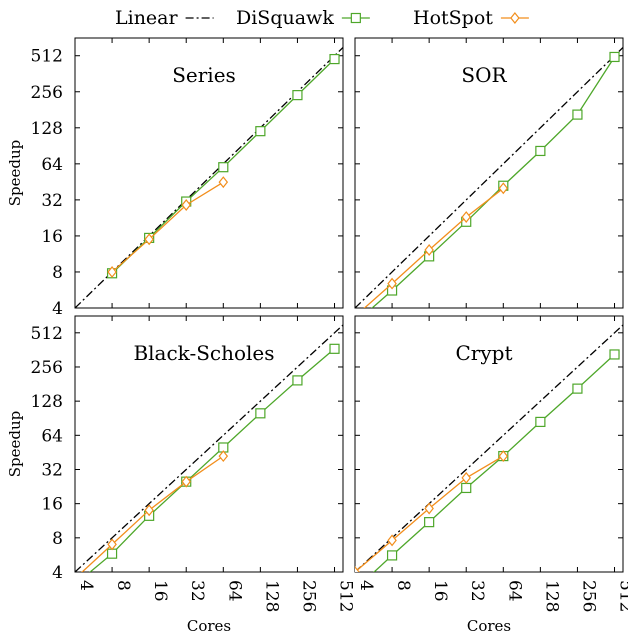 The width and height of the screenshot is (628, 639). I want to click on legend-label: Linear, so click(147, 18).